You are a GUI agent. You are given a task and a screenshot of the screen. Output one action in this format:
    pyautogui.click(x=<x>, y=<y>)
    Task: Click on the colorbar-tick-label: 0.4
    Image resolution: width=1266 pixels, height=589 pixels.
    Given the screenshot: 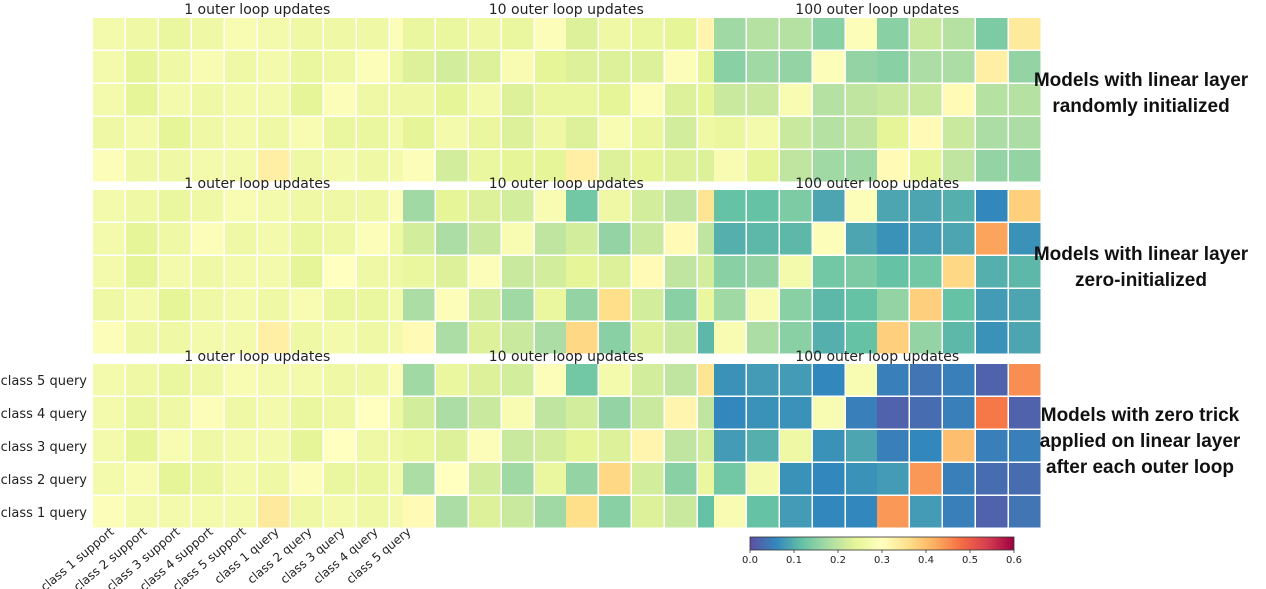 What is the action you would take?
    pyautogui.click(x=926, y=560)
    